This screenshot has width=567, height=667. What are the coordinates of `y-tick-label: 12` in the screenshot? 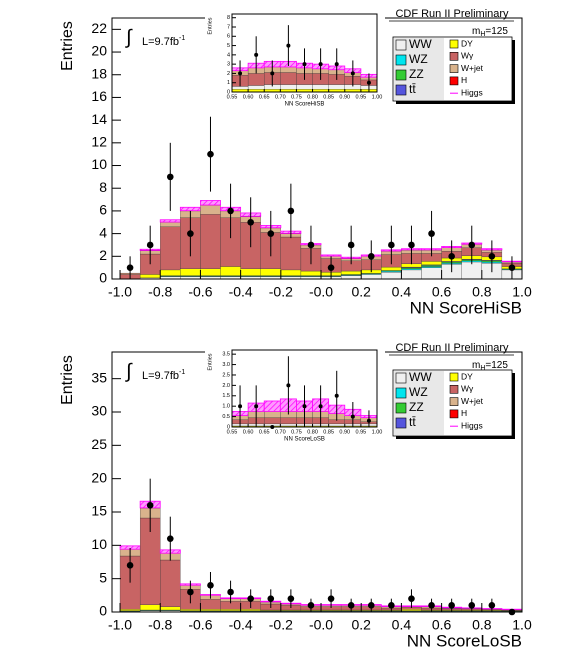 It's located at (99, 142).